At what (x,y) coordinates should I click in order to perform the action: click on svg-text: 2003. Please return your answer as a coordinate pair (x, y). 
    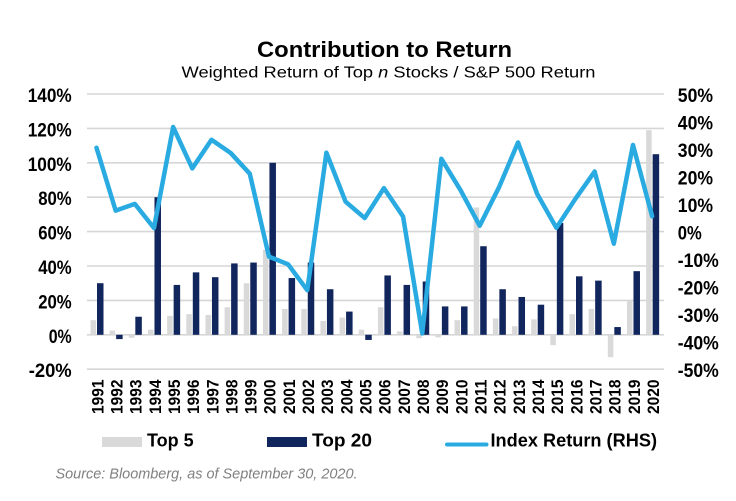
    Looking at the image, I should click on (328, 397).